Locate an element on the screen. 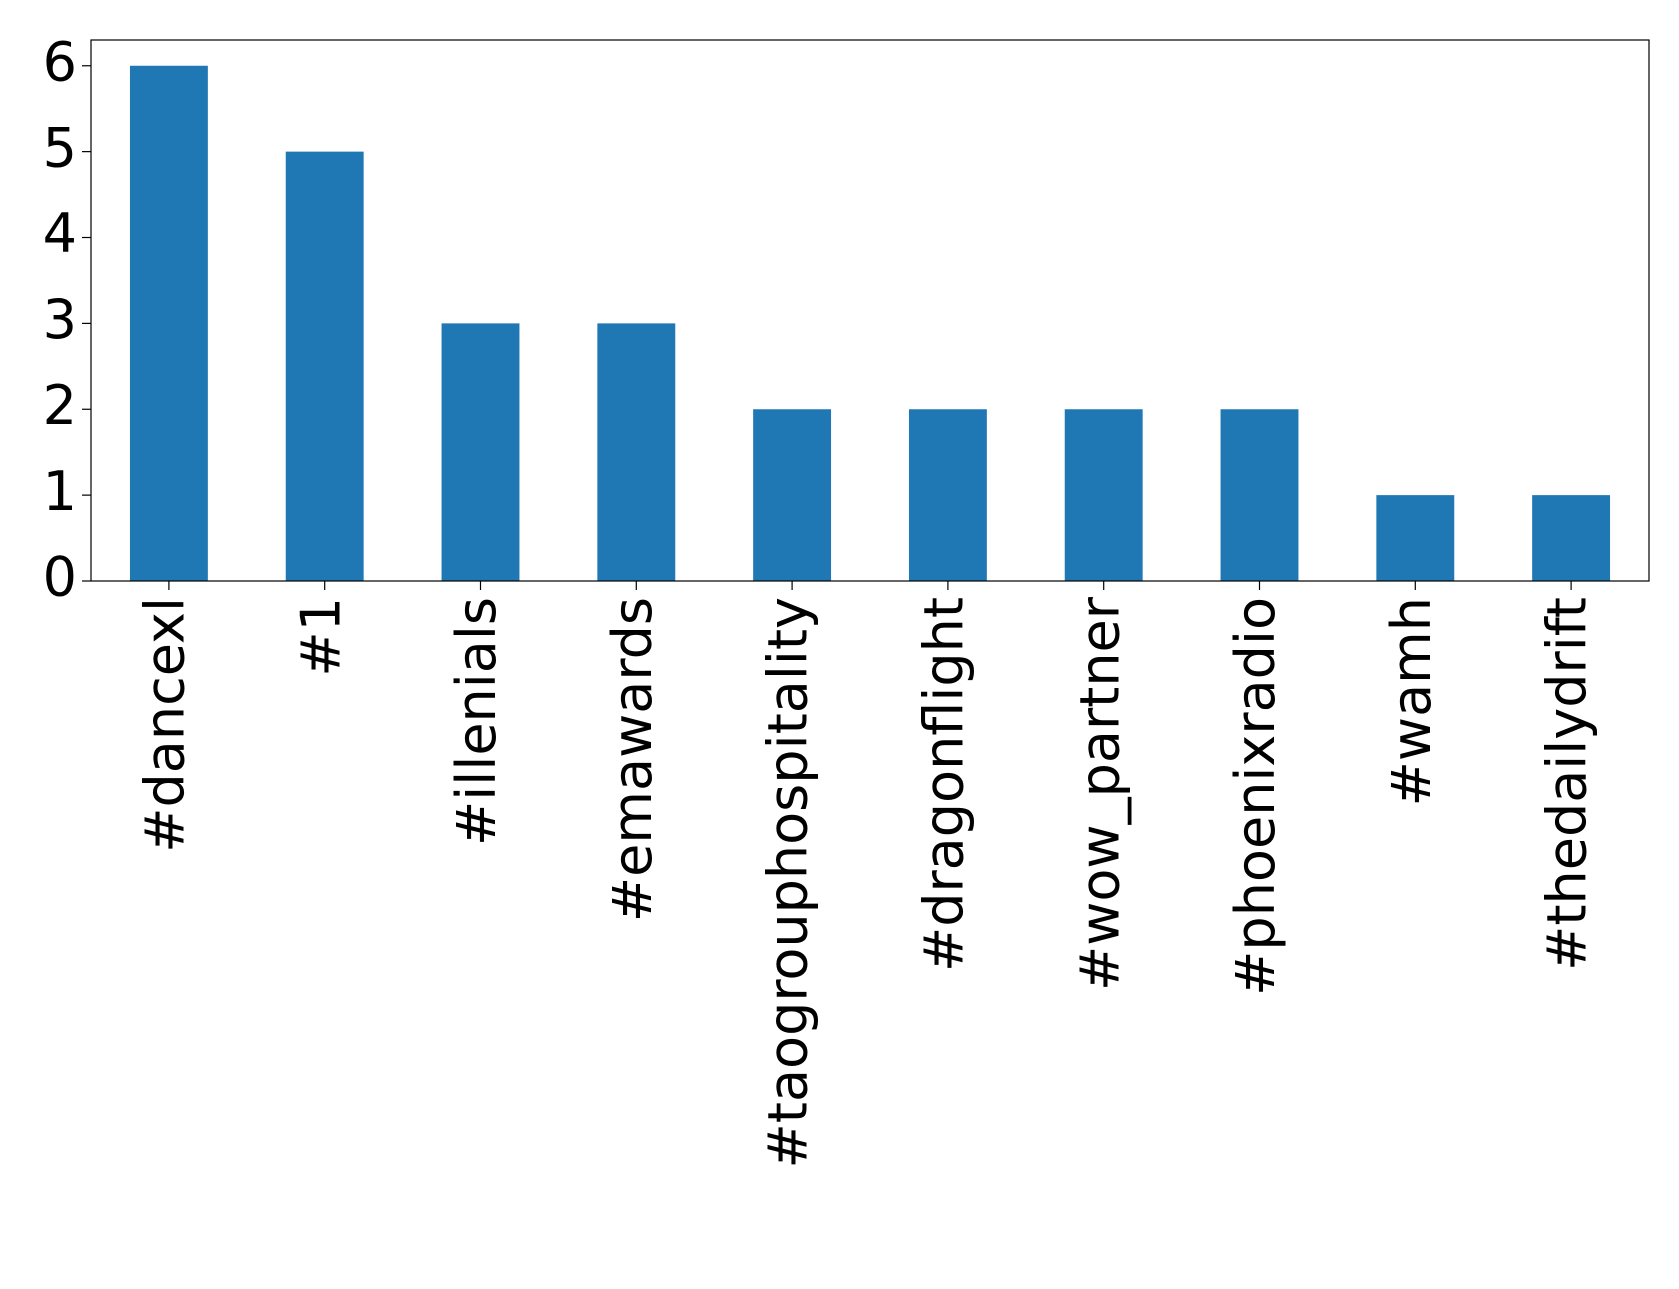  x-tick-label: #thedailydrift is located at coordinates (1567, 784).